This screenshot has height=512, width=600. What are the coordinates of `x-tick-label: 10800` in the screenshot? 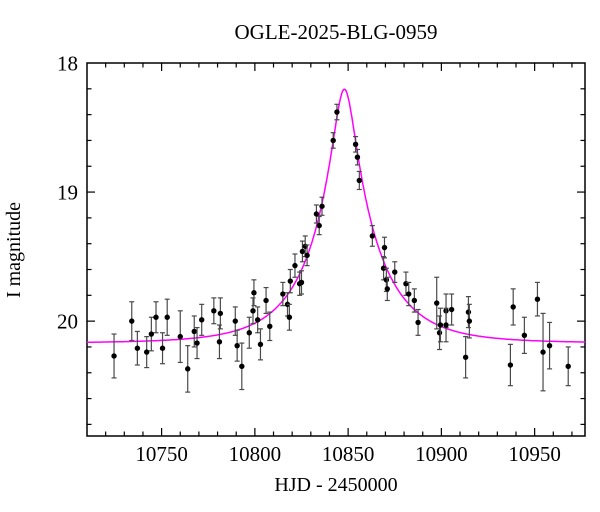 It's located at (255, 454).